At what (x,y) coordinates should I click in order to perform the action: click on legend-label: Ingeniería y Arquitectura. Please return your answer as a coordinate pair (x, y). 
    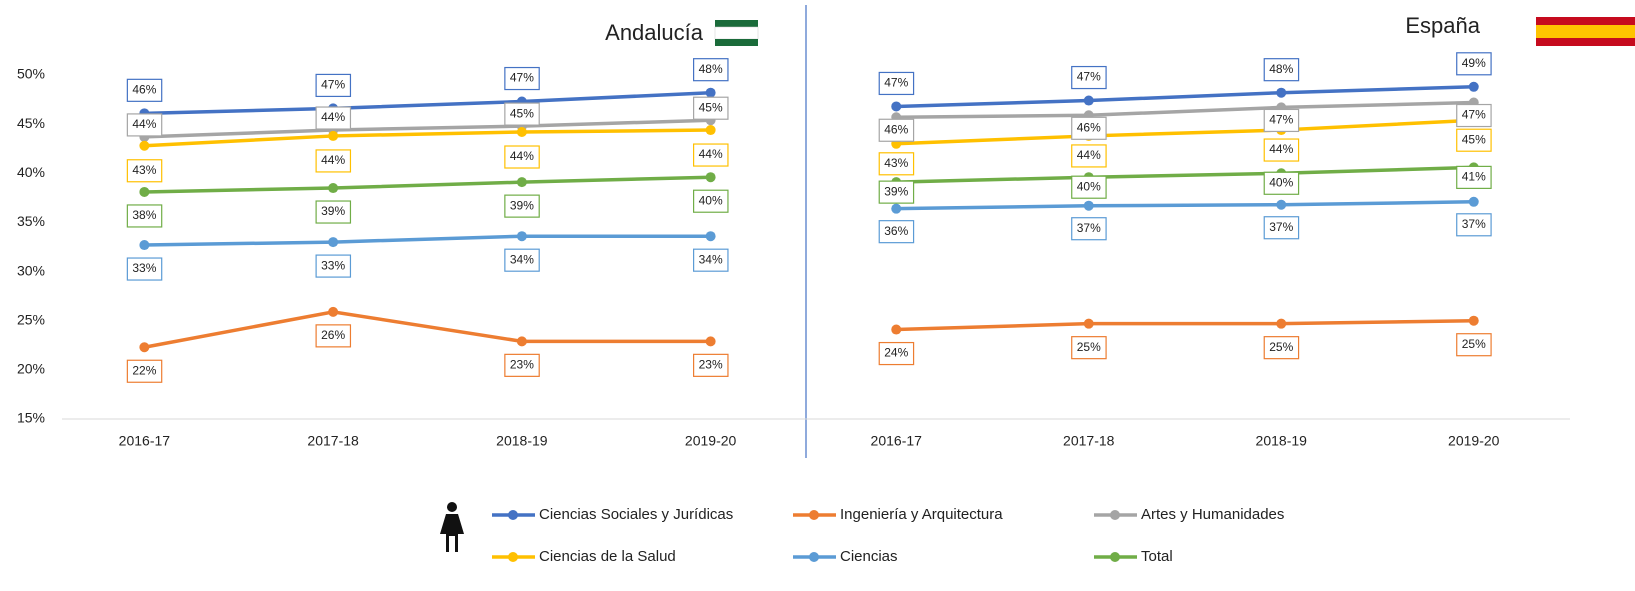
    Looking at the image, I should click on (921, 514).